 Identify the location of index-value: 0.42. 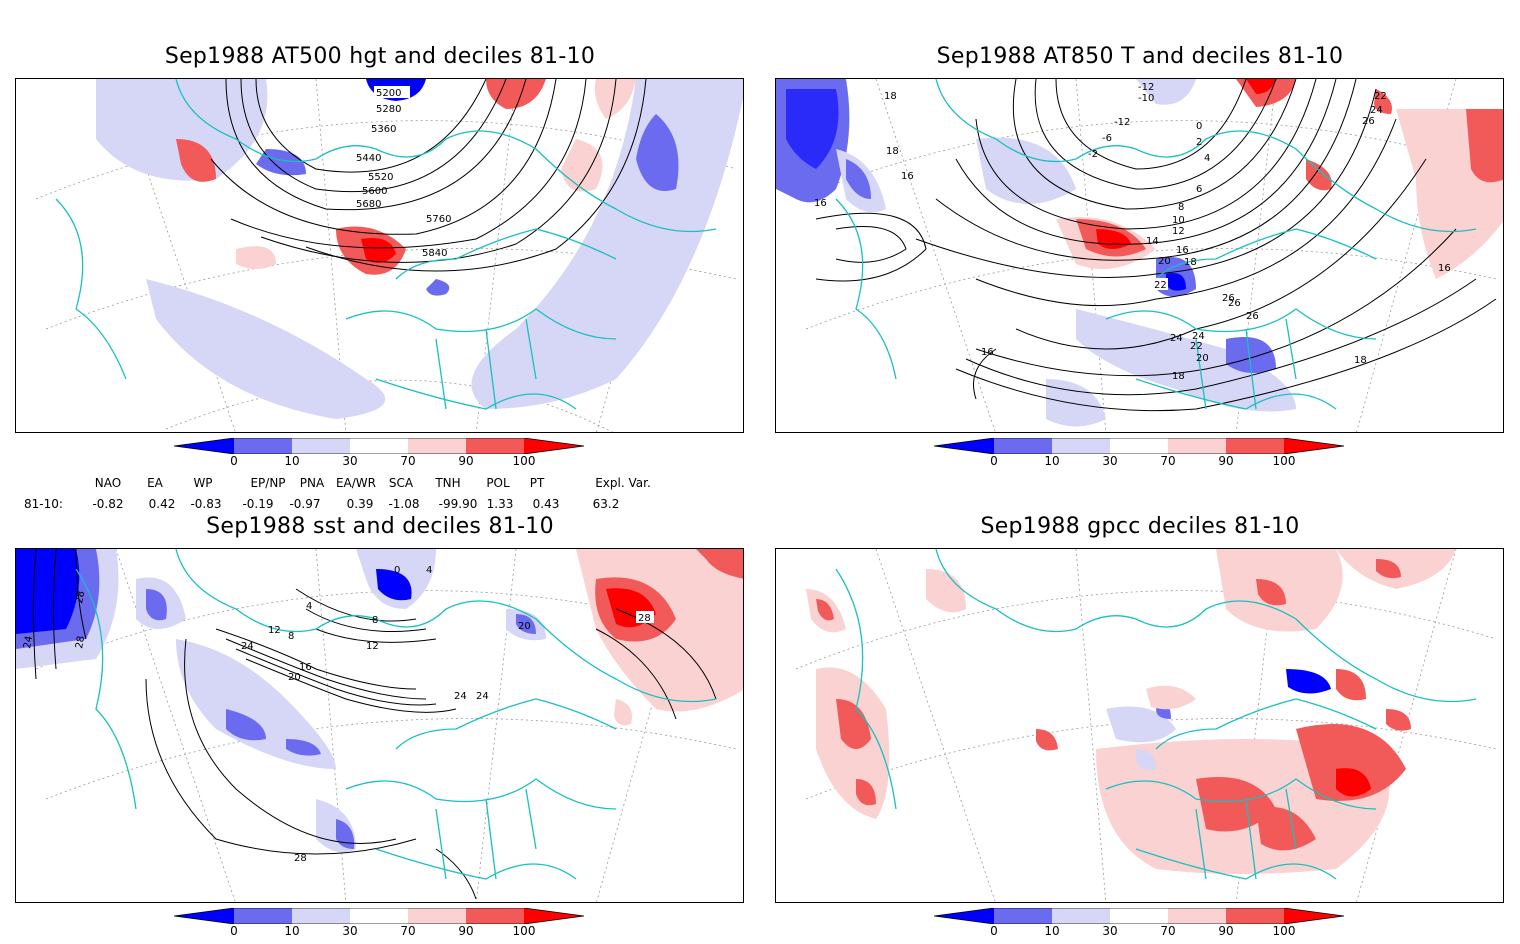
(162, 504).